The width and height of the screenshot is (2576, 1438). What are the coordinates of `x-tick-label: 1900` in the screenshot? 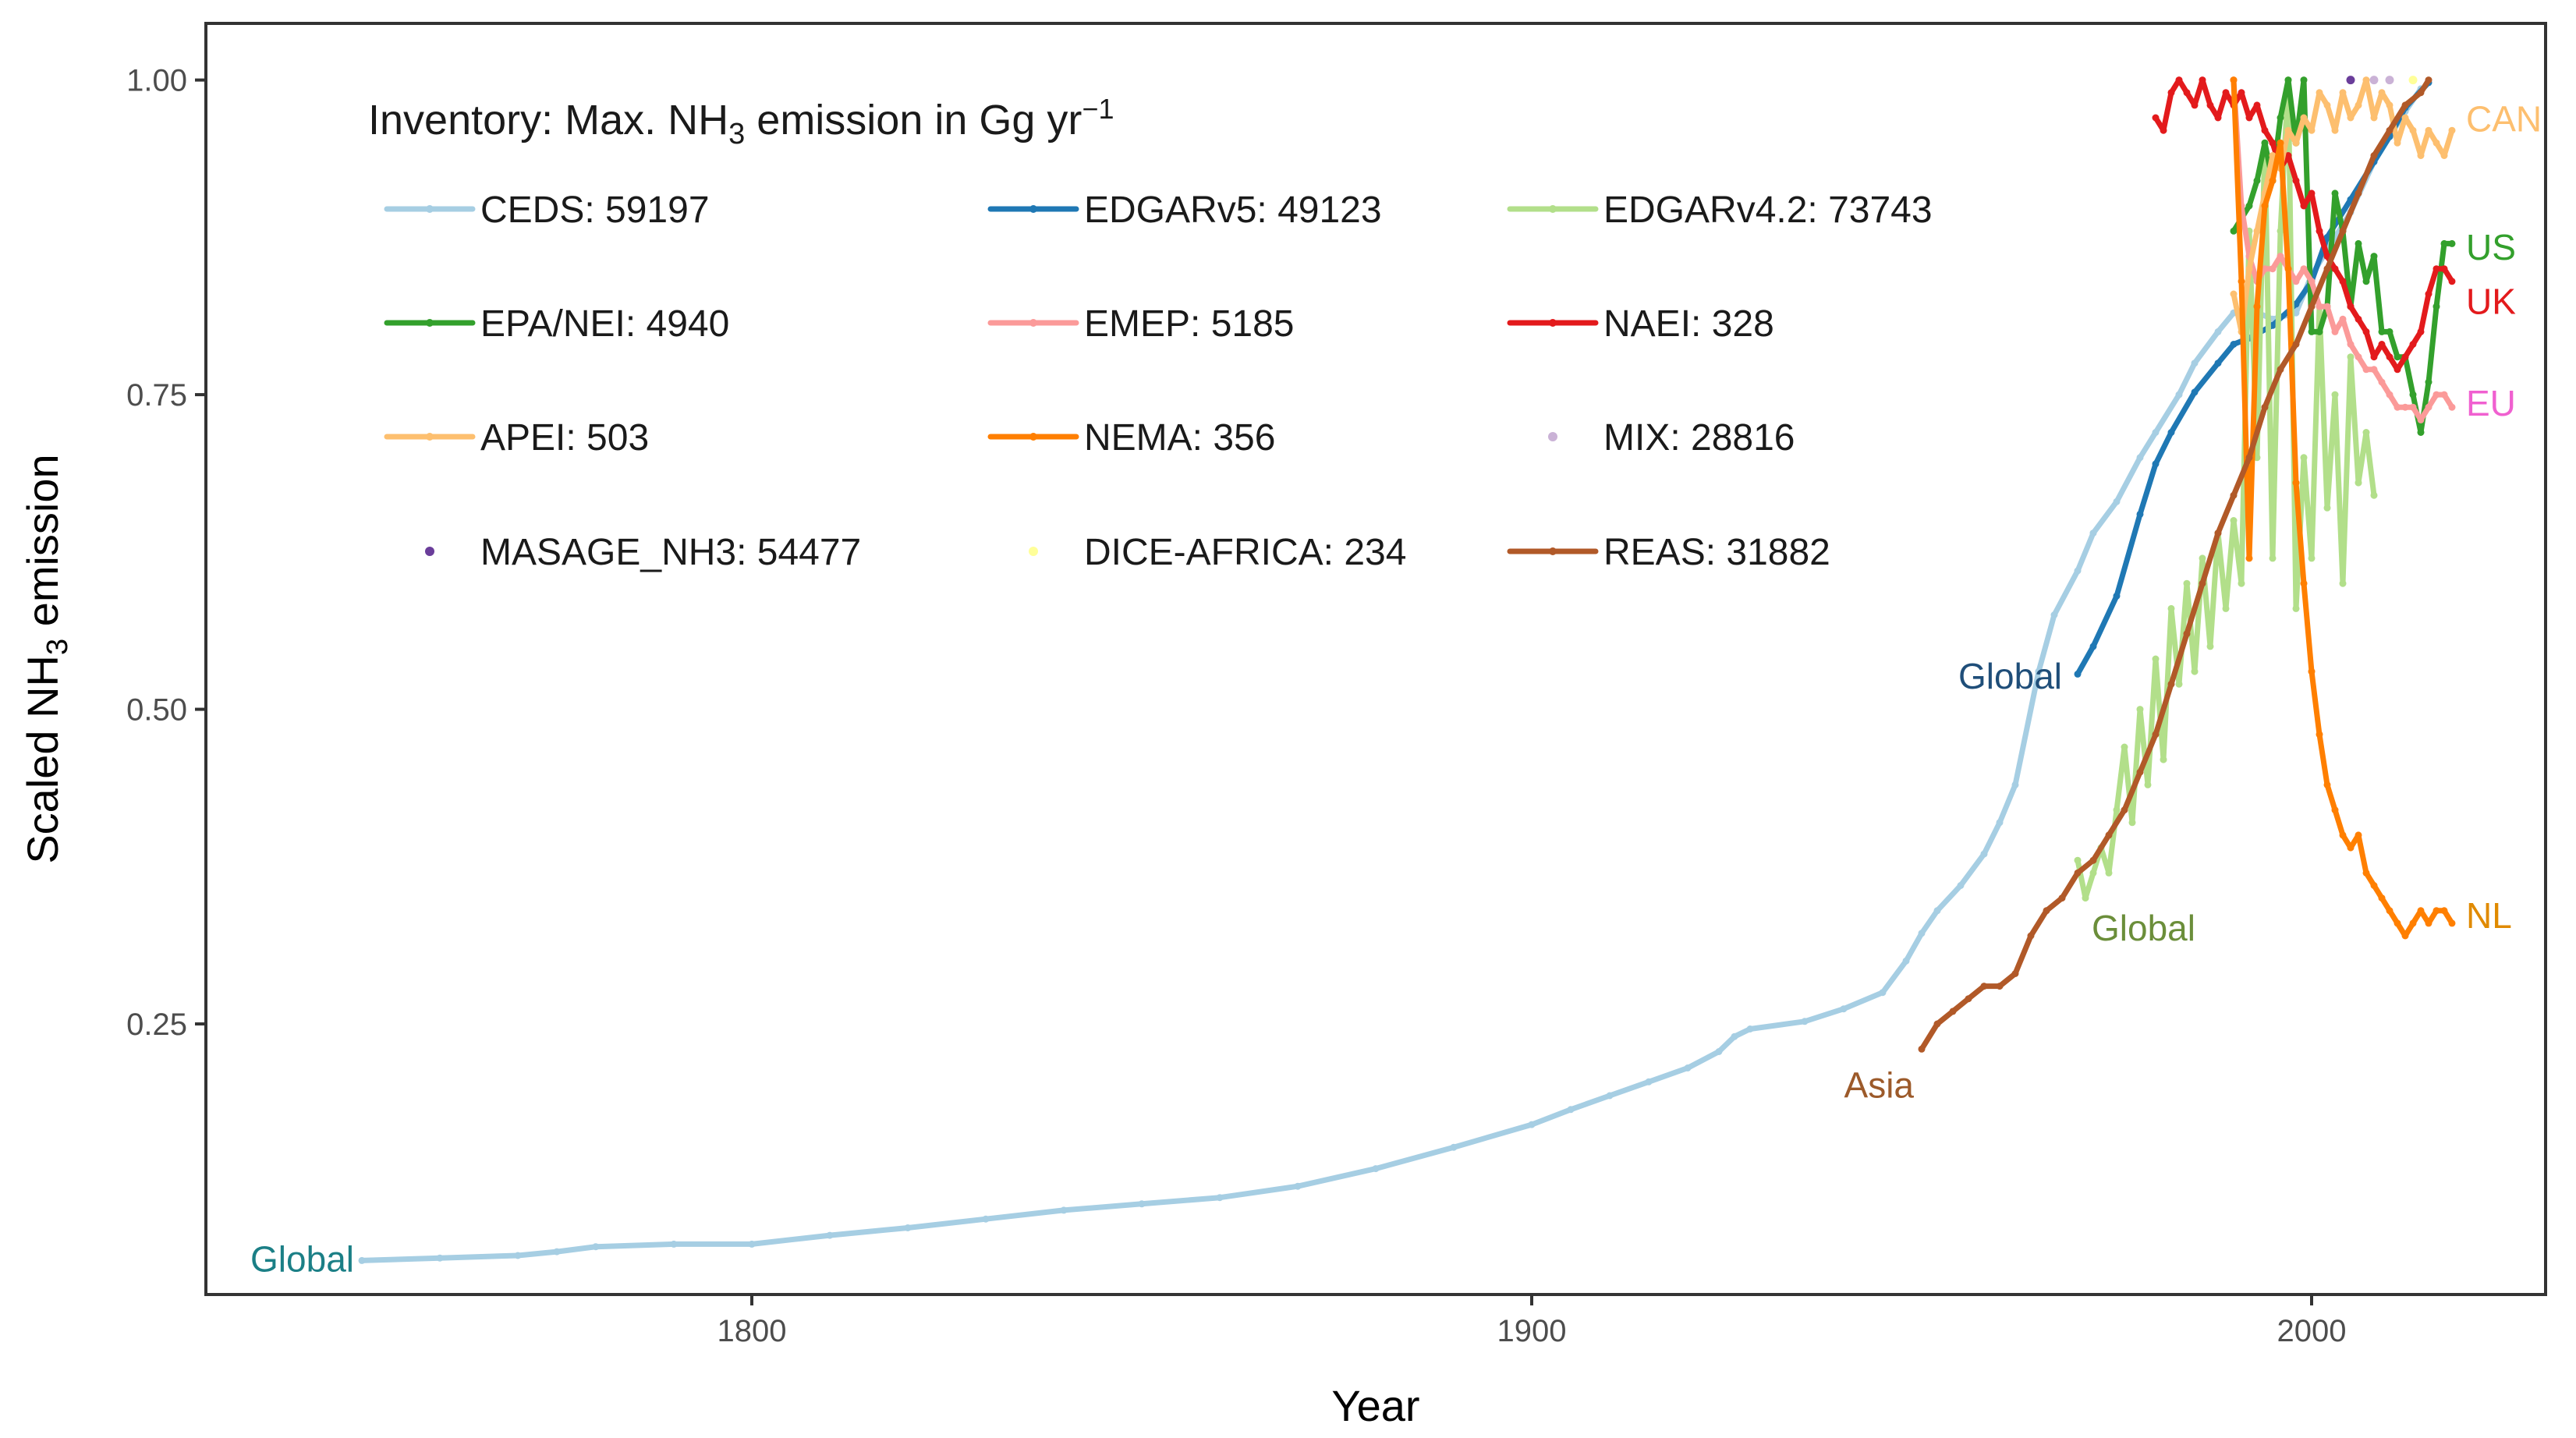 It's located at (1532, 1331).